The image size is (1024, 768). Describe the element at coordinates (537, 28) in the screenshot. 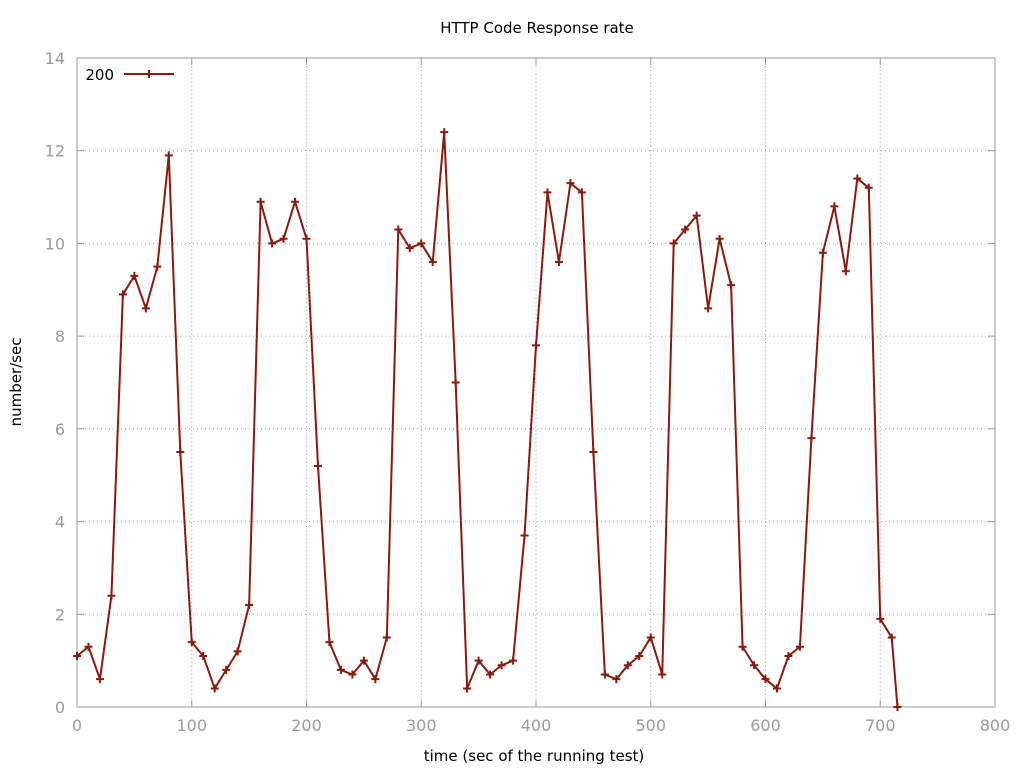

I see `chart-title: HTTP Code Response rate` at that location.